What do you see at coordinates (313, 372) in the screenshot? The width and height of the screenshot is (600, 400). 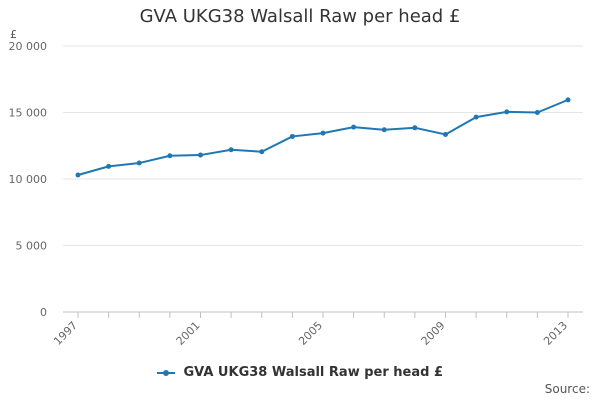 I see `legend-label: GVA UKG38 Walsall Raw per head £` at bounding box center [313, 372].